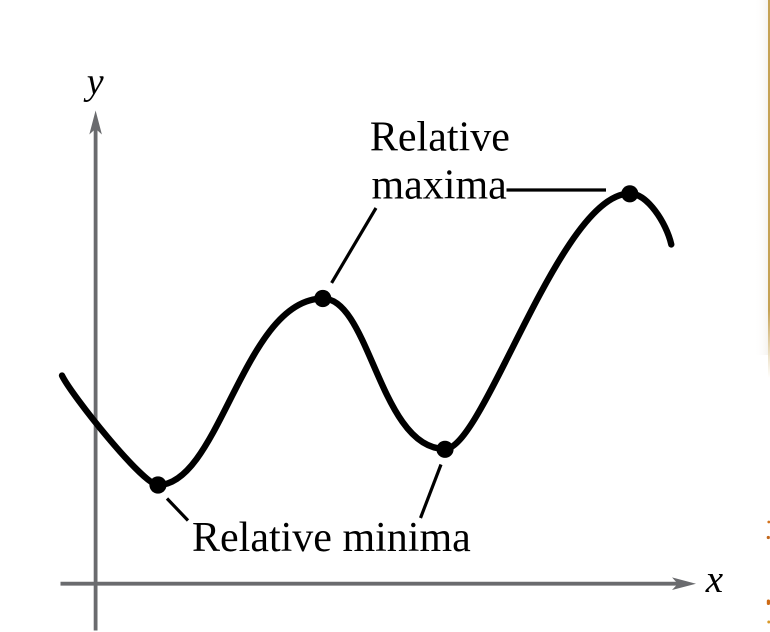  What do you see at coordinates (440, 138) in the screenshot?
I see `svg-text: Relative` at bounding box center [440, 138].